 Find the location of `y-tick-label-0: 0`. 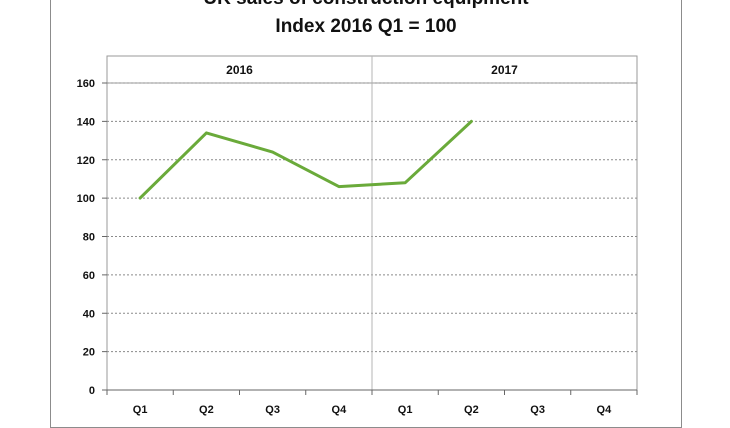

y-tick-label-0: 0 is located at coordinates (92, 391).